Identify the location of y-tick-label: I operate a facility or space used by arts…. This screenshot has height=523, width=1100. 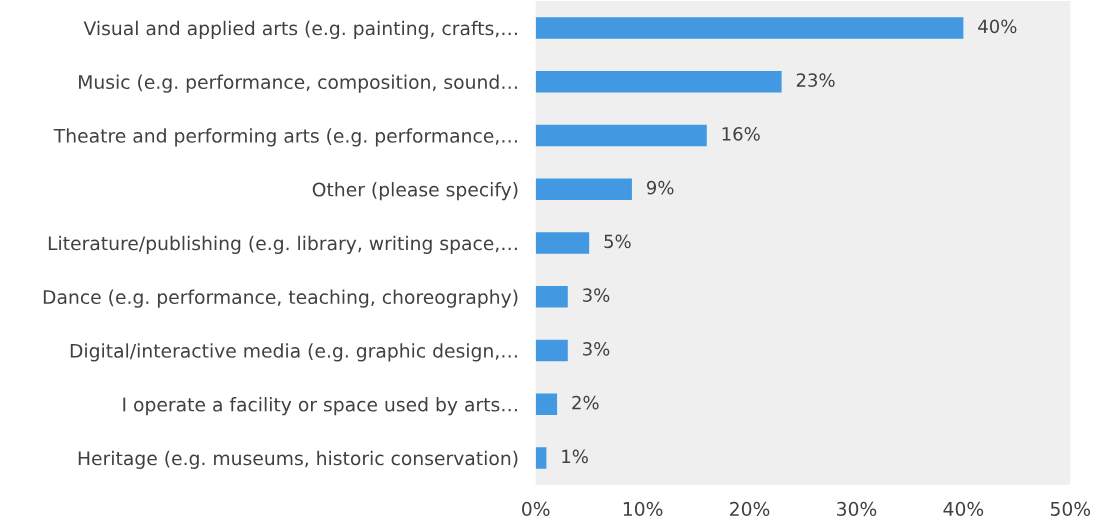
(320, 406).